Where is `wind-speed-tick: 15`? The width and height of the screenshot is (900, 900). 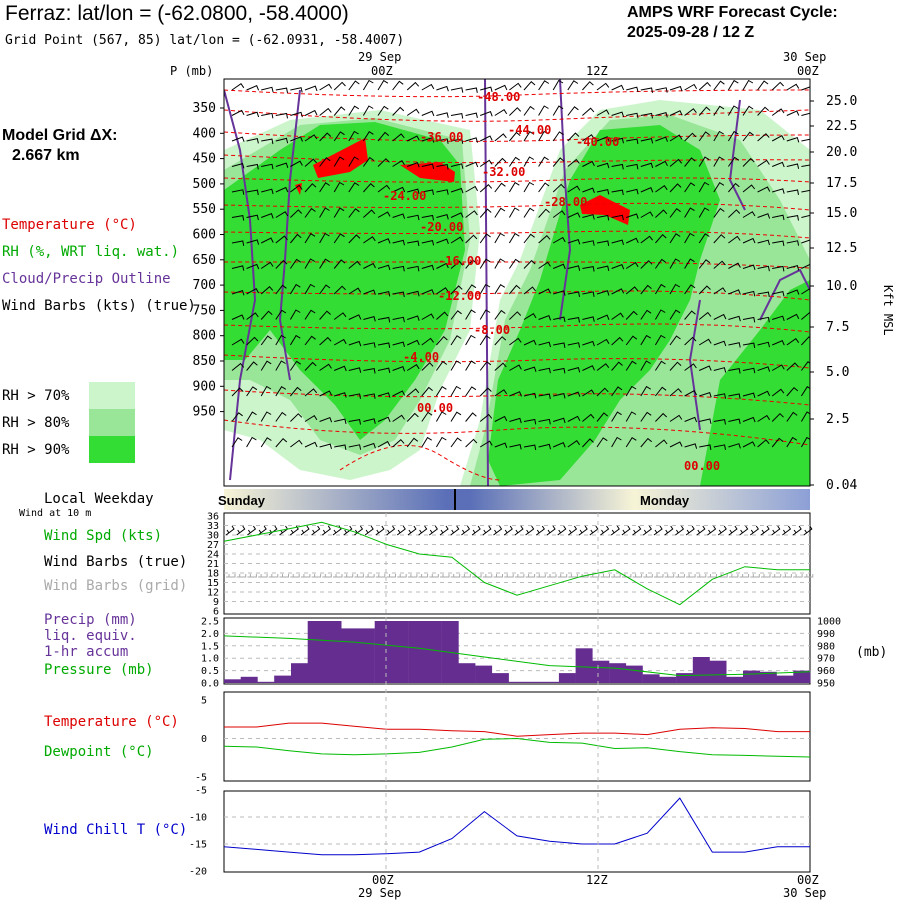
wind-speed-tick: 15 is located at coordinates (213, 583).